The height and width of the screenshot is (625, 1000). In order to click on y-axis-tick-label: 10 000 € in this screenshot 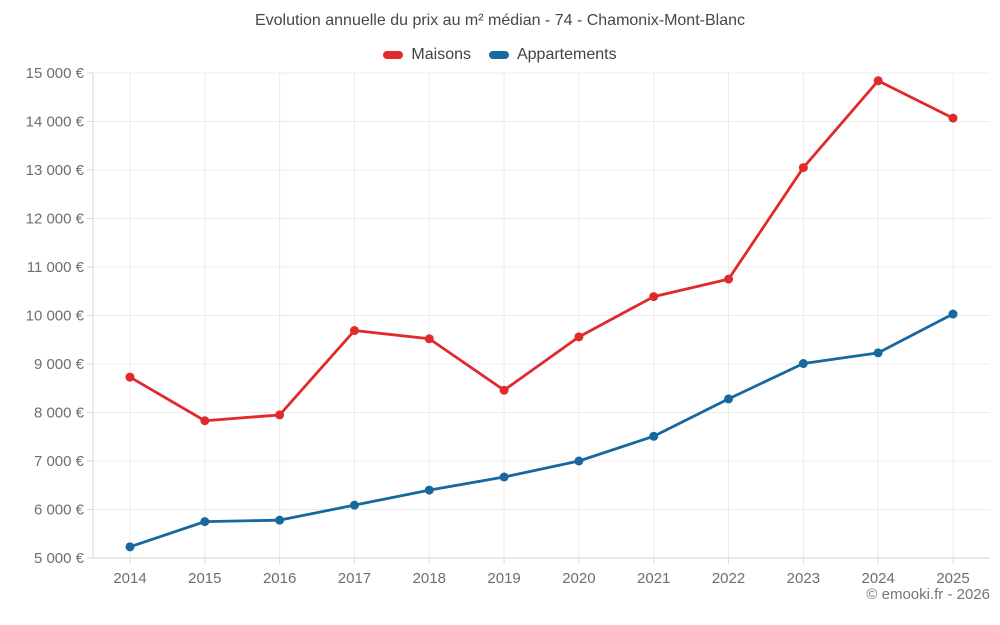, I will do `click(55, 316)`.